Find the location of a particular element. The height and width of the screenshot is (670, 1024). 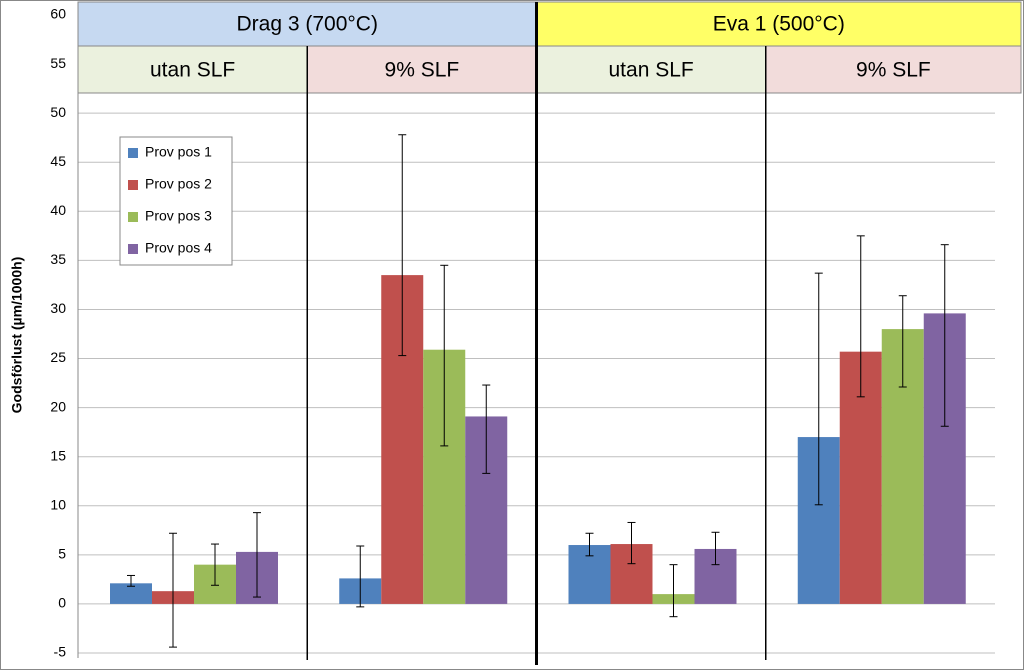

legend-label: Prov pos 1 is located at coordinates (178, 152).